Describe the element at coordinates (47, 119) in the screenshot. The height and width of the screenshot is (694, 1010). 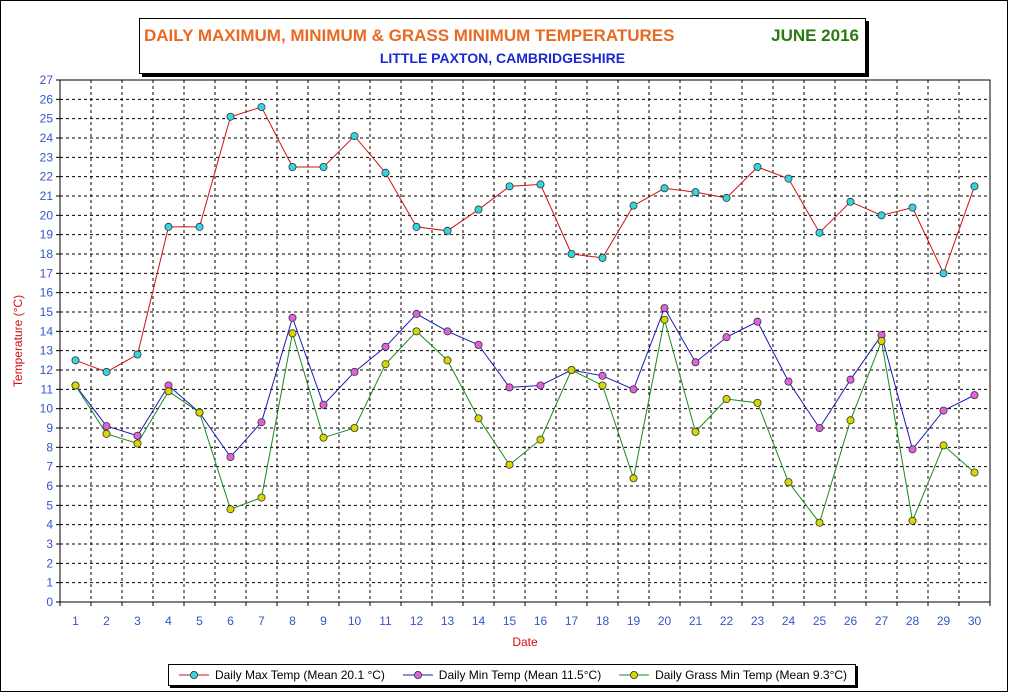
I see `y-tick-label: 25` at that location.